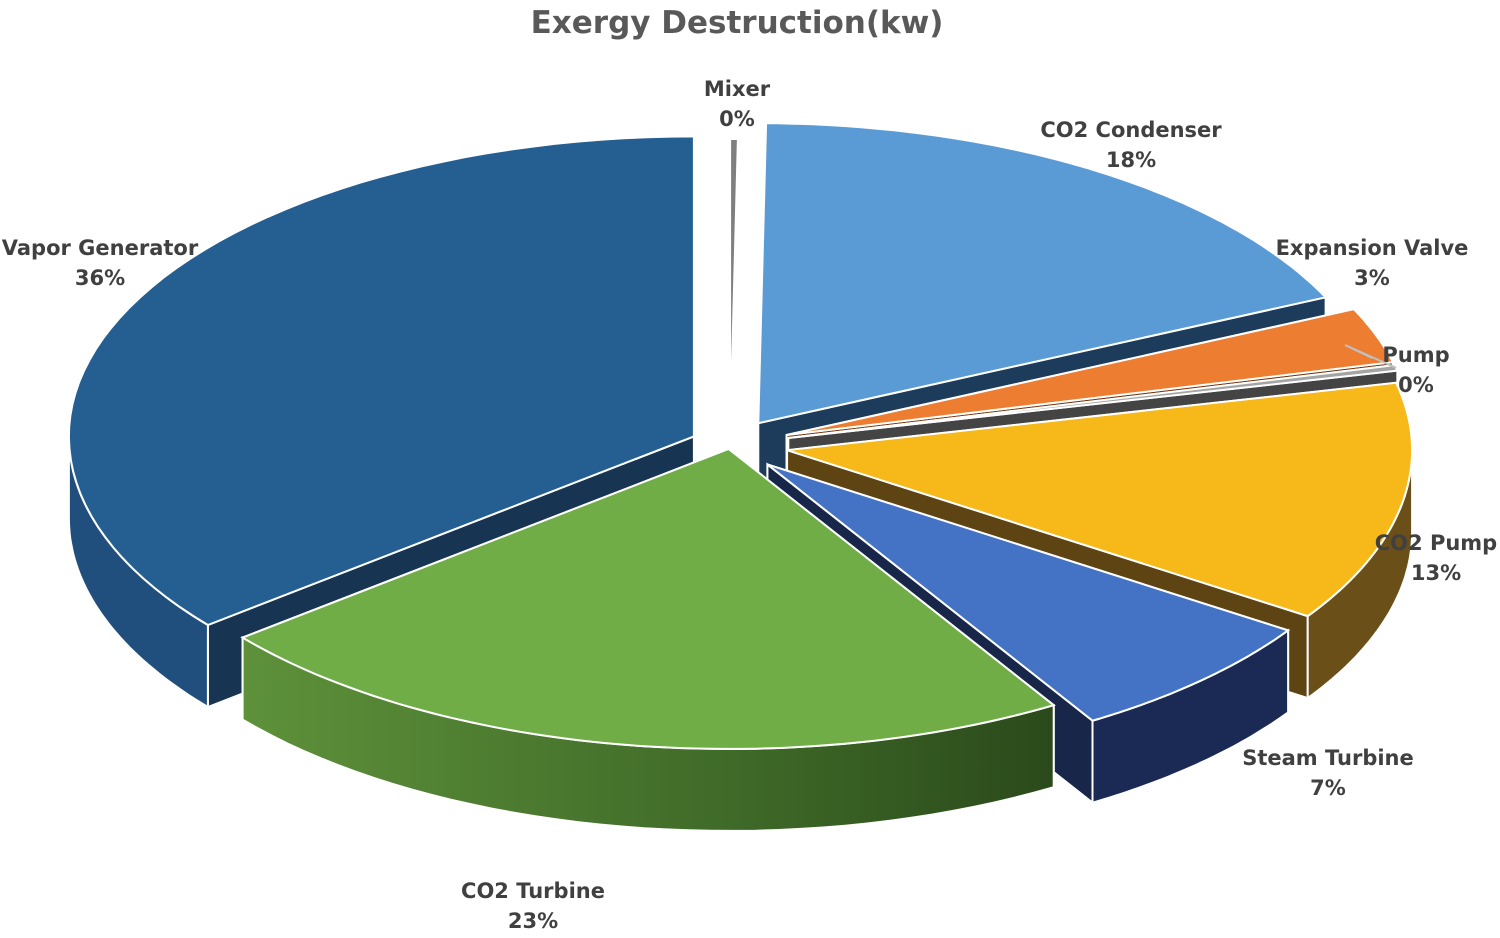 Image resolution: width=1500 pixels, height=938 pixels. Describe the element at coordinates (1028, 592) in the screenshot. I see `slice-top-steam-turbine` at that location.